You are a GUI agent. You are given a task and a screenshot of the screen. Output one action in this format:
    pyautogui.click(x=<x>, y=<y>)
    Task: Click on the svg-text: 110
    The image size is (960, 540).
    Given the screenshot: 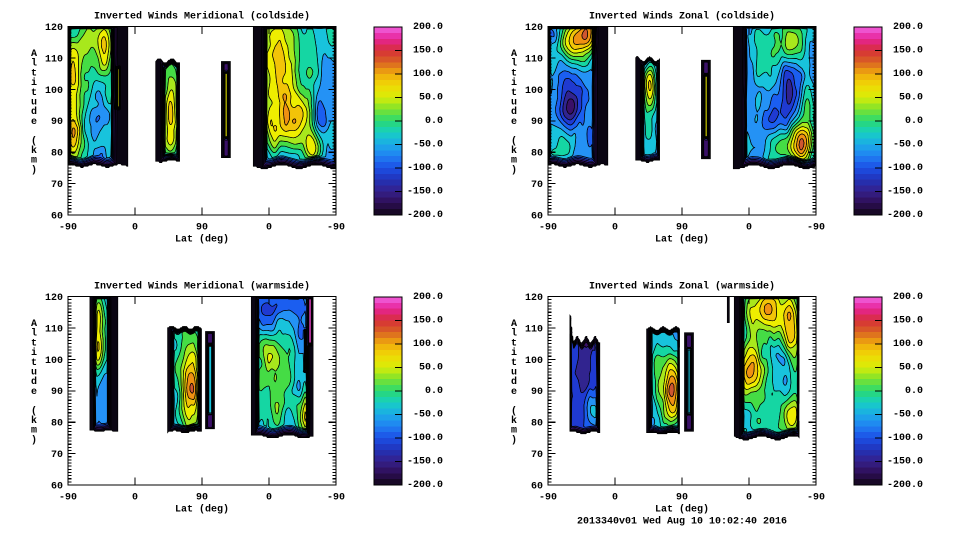 What is the action you would take?
    pyautogui.click(x=54, y=329)
    